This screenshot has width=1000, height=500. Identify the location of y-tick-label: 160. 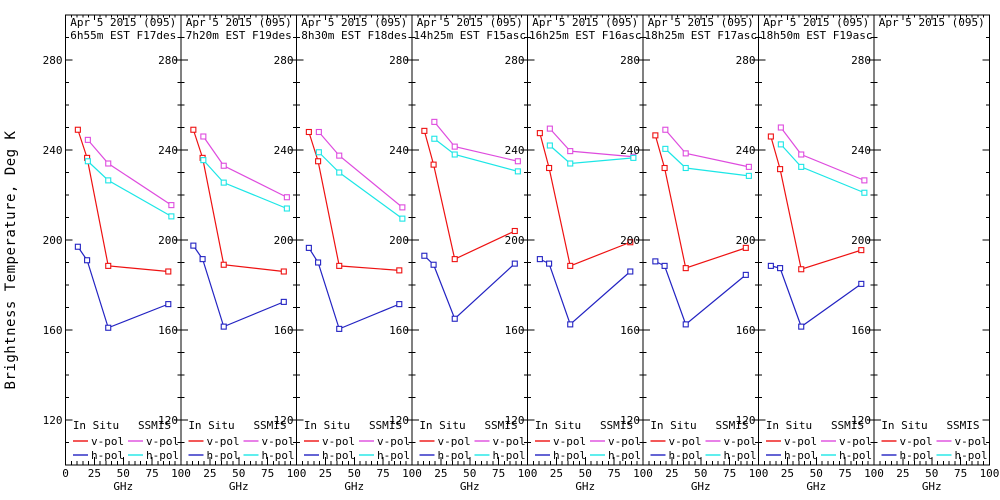
(399, 330).